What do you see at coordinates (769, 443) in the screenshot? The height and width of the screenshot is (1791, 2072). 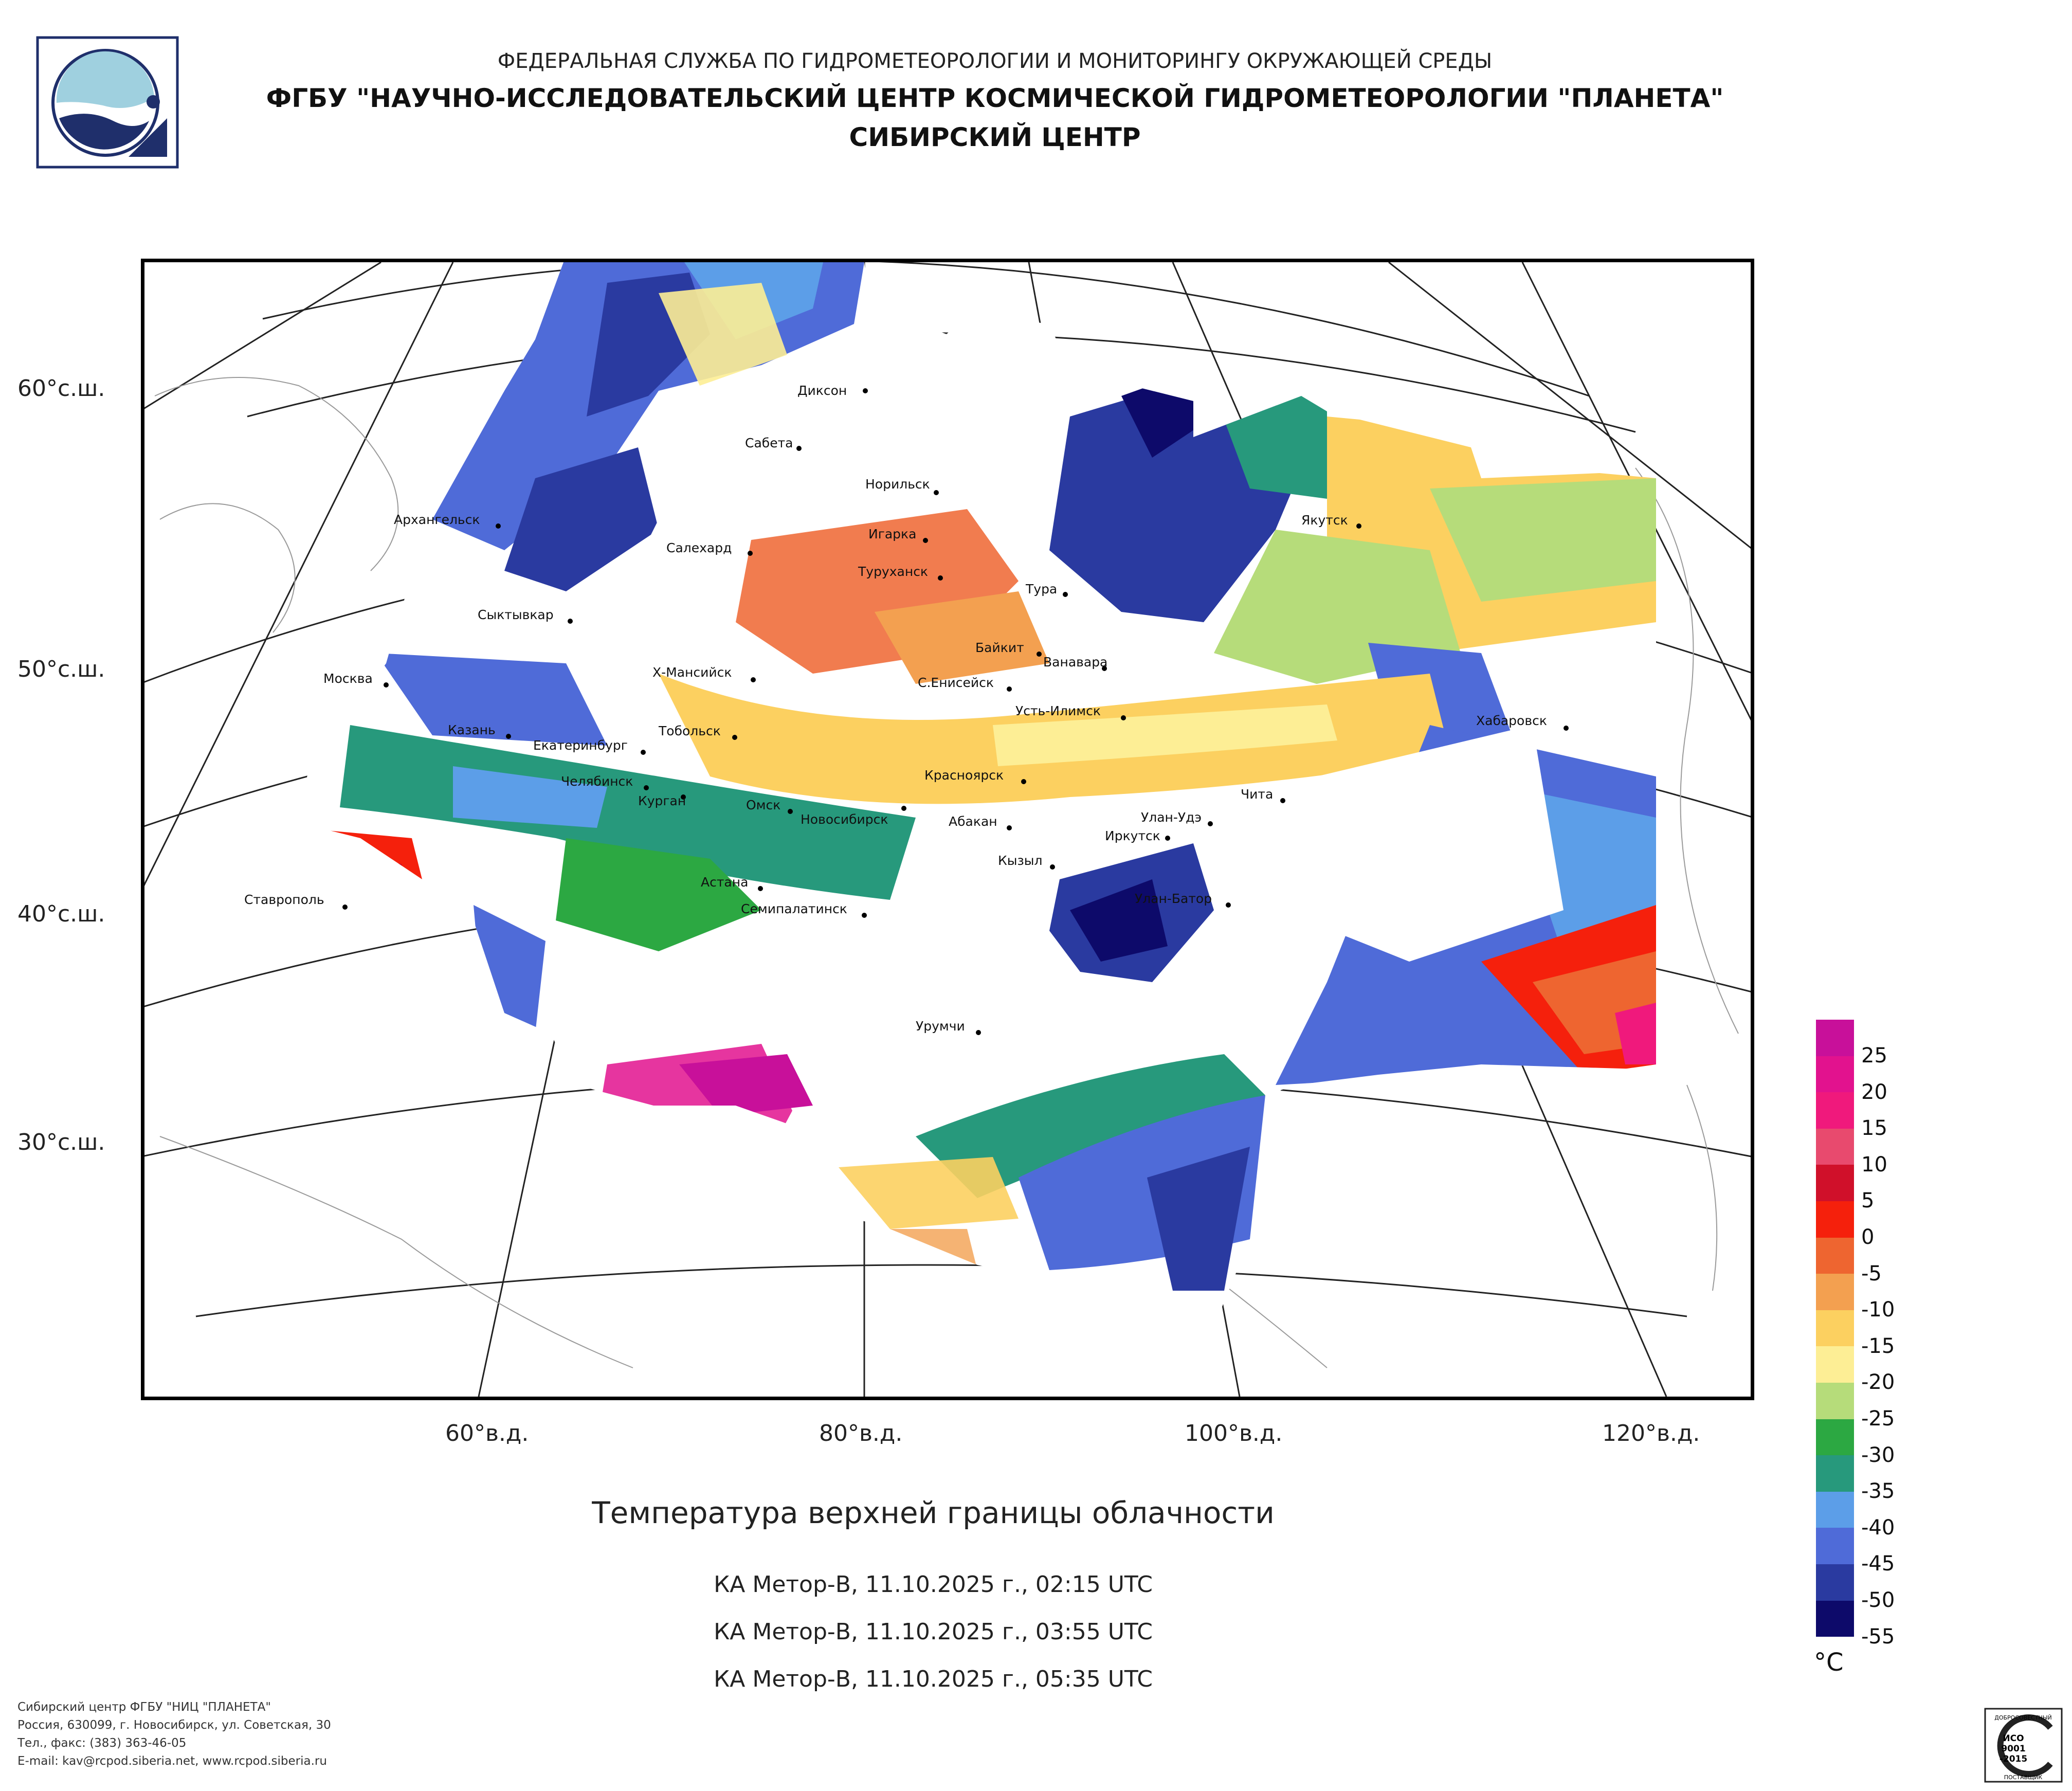 I see `svg-text: Сабета` at bounding box center [769, 443].